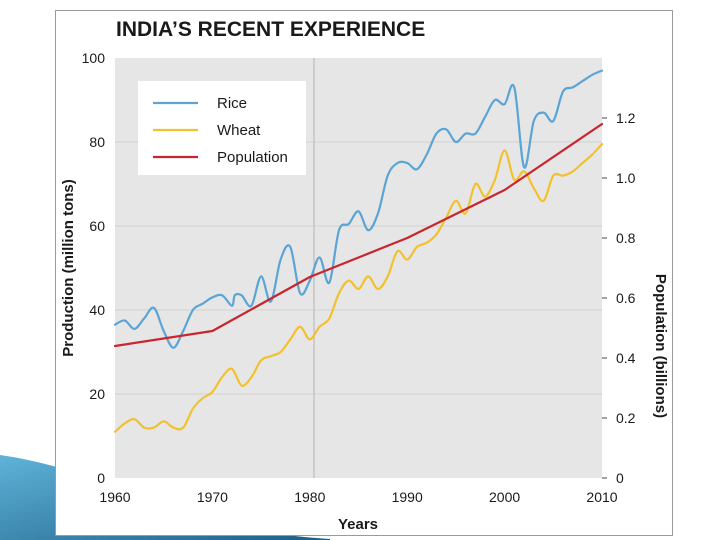 The image size is (720, 540). Describe the element at coordinates (270, 29) in the screenshot. I see `chart-title: INDIA’S RECENT EXPERIENCE` at that location.